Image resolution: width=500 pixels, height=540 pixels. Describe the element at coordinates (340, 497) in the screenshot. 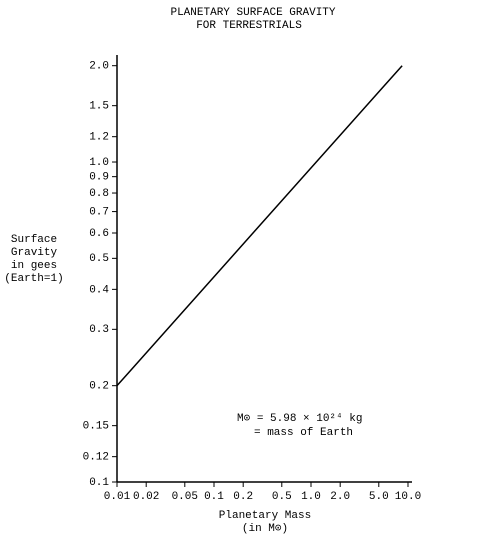

I see `x-tick-label: 2.0` at that location.